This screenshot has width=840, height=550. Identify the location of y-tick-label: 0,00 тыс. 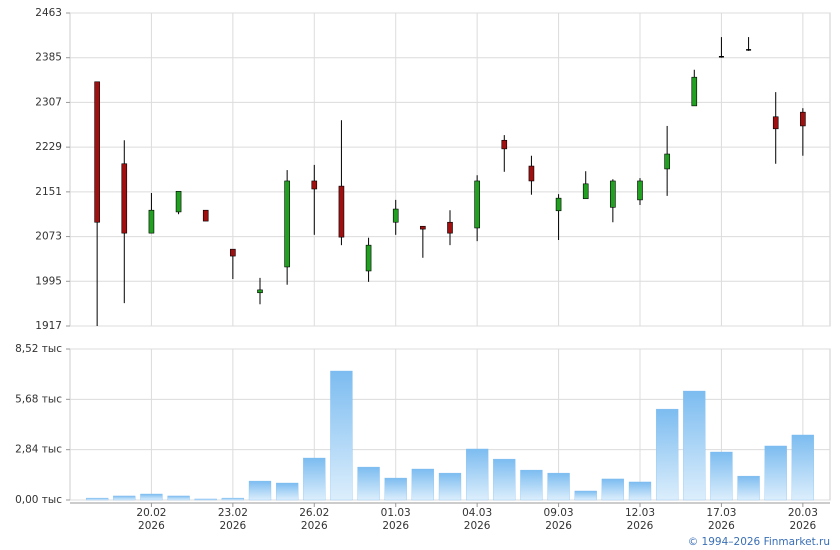
(38, 500).